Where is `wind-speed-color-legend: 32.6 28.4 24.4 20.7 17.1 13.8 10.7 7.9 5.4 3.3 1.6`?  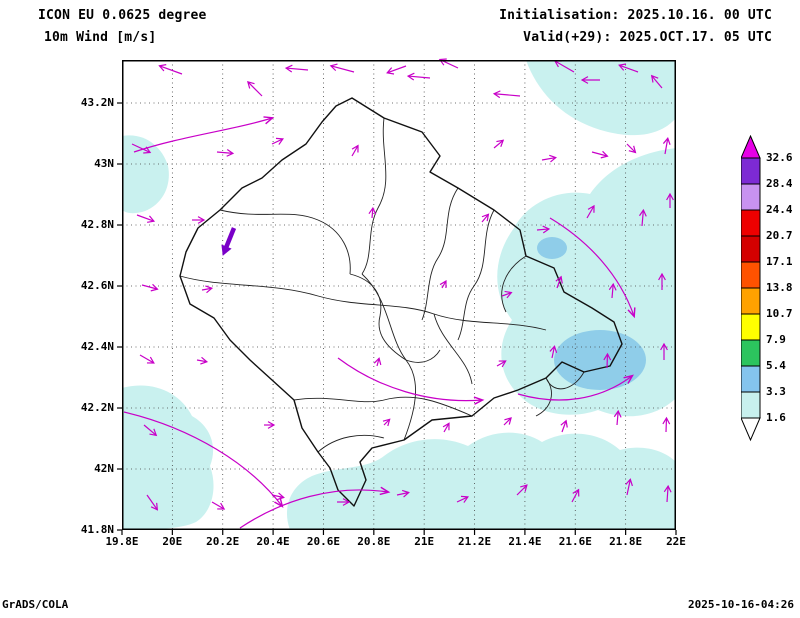
wind-speed-color-legend: 32.6 28.4 24.4 20.7 17.1 13.8 10.7 7.9 5.4 3.3 1.6 is located at coordinates (770, 289).